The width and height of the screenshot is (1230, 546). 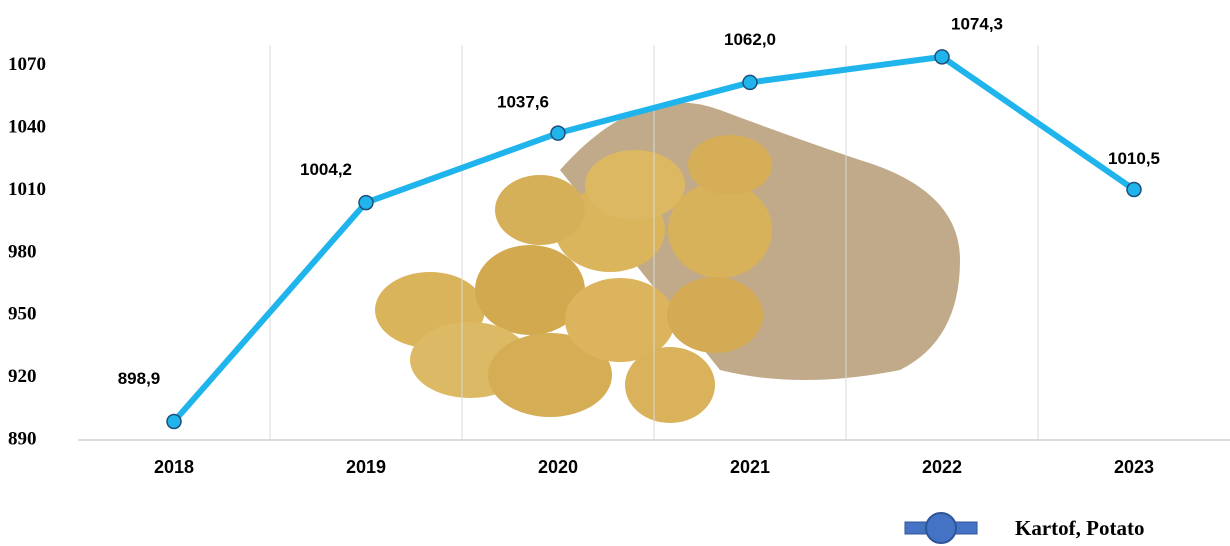 I want to click on y-tick-label: 1010, so click(x=27, y=189).